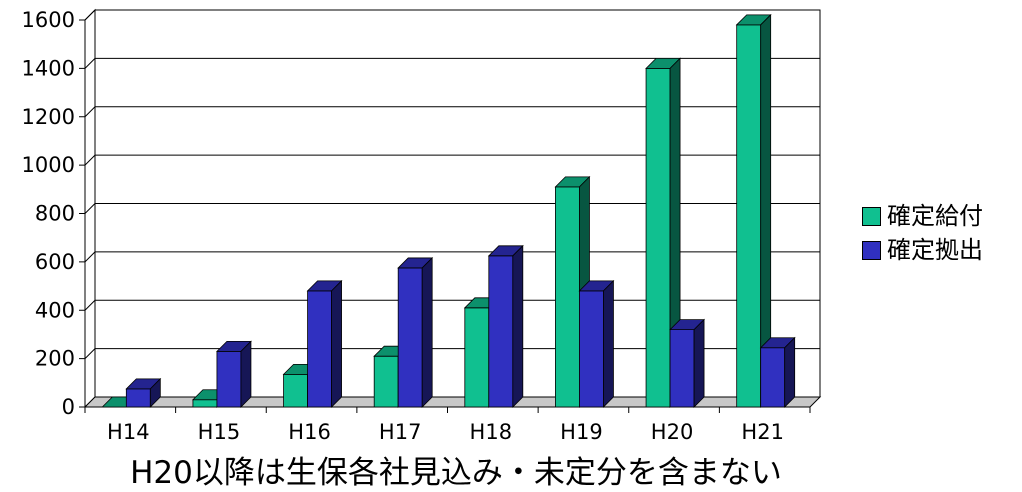 This screenshot has width=1022, height=492. What do you see at coordinates (491, 432) in the screenshot?
I see `x-tick-label: H18` at bounding box center [491, 432].